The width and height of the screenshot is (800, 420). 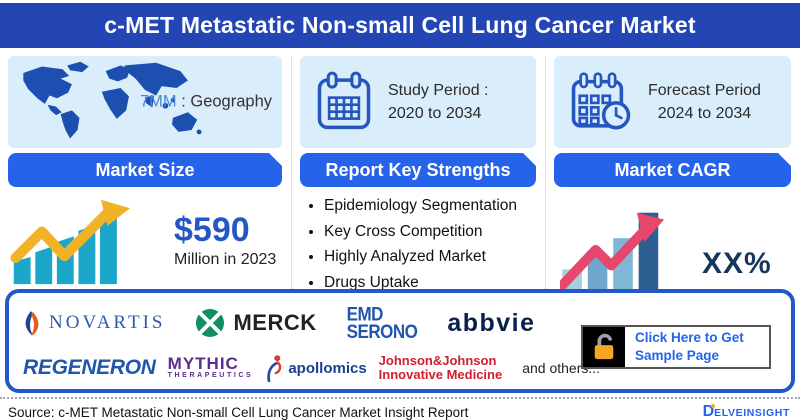 I want to click on market-size-content: $590 Million in 2023, so click(x=145, y=236).